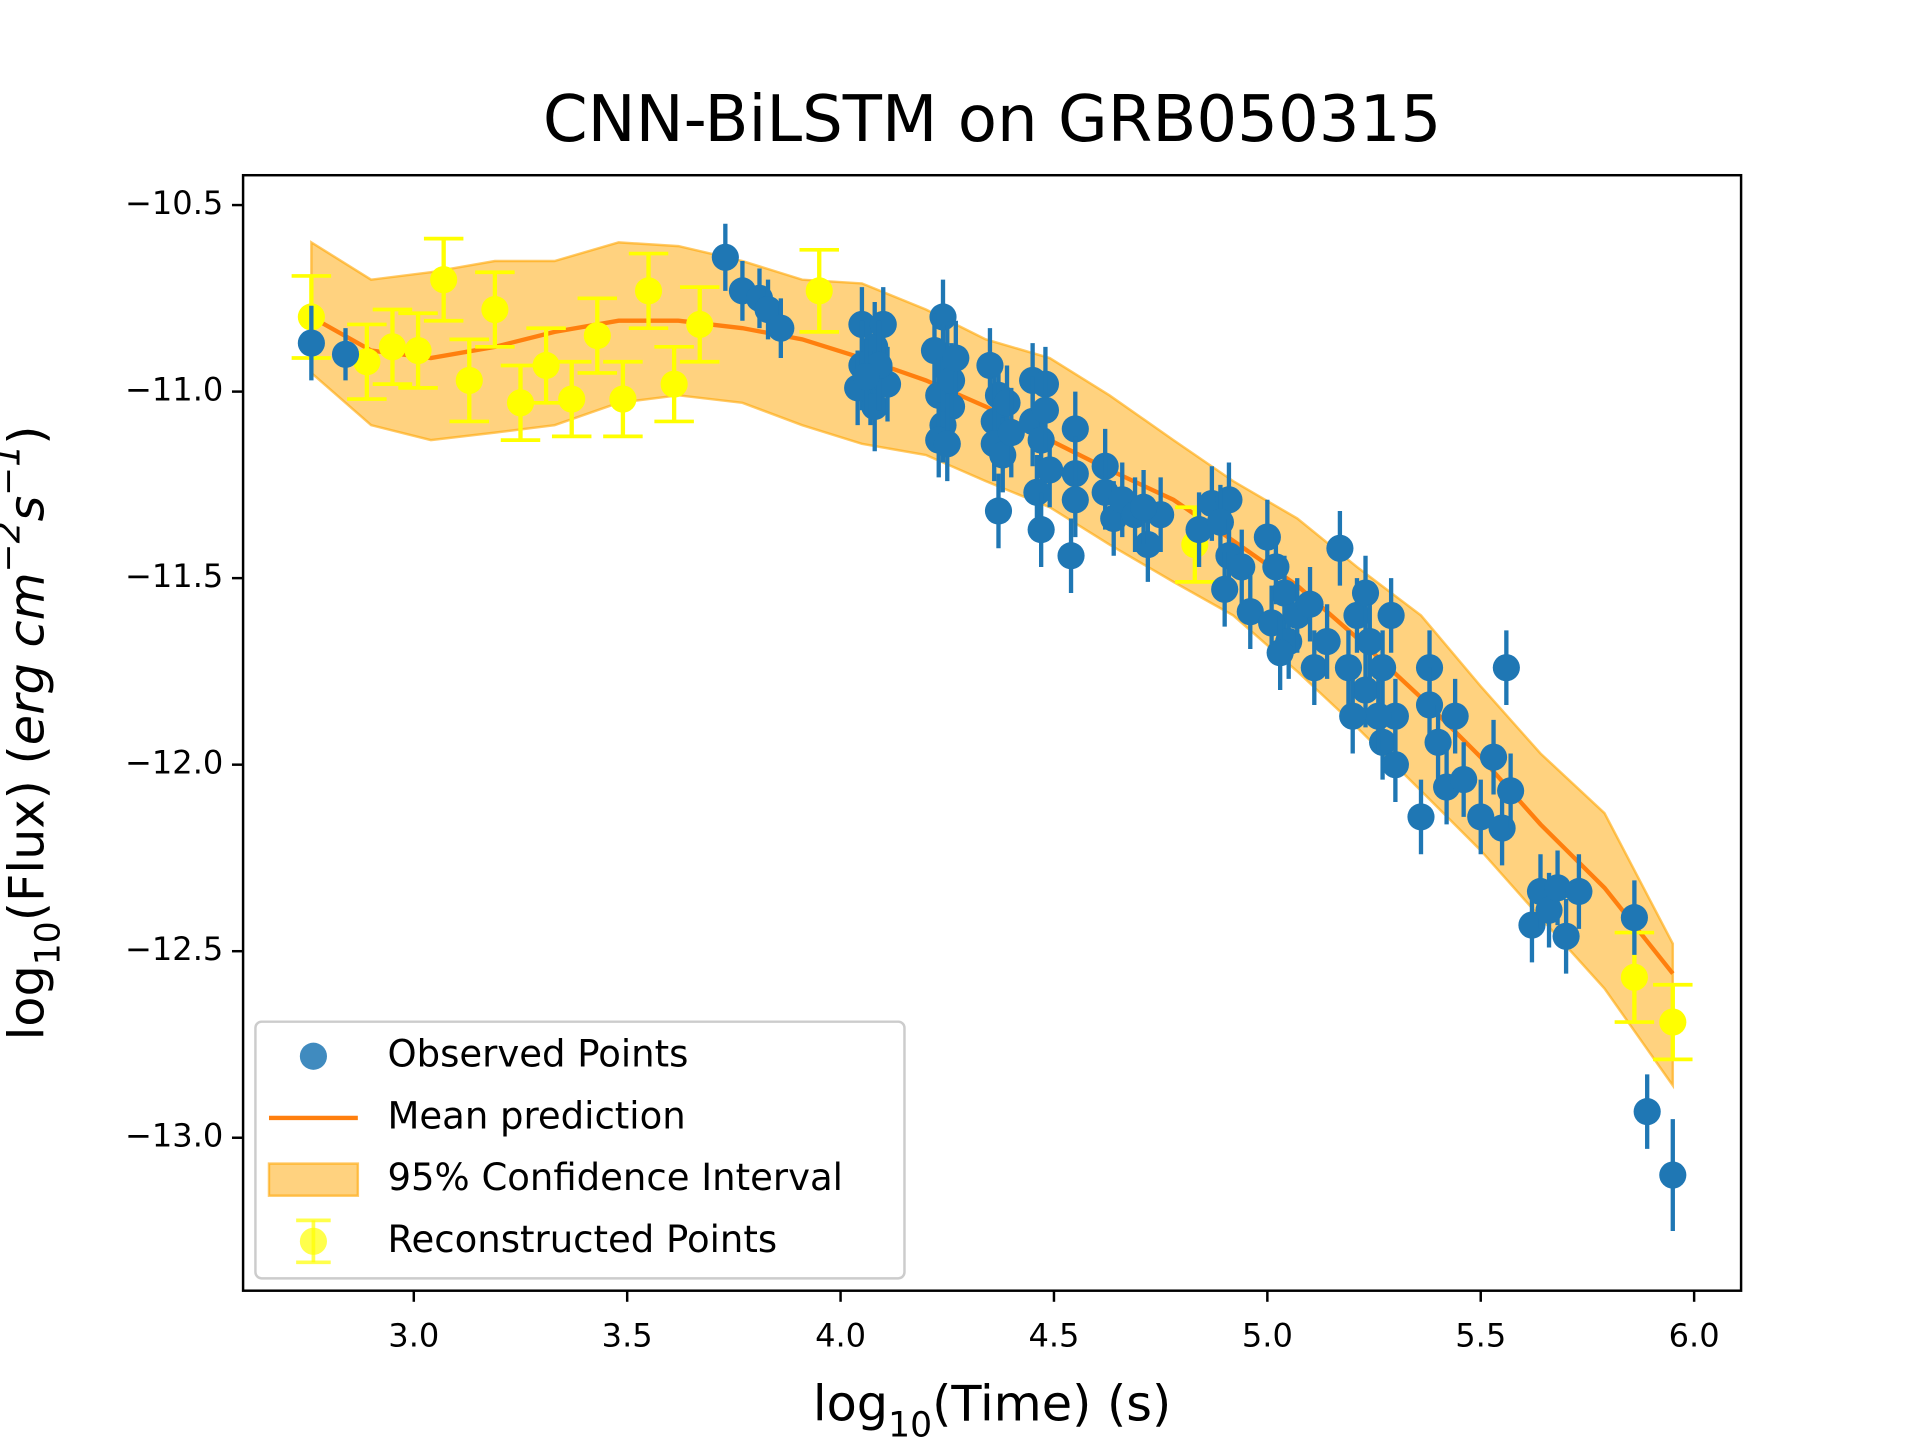  What do you see at coordinates (27, 658) in the screenshot?
I see `y-label-part: erg cm` at bounding box center [27, 658].